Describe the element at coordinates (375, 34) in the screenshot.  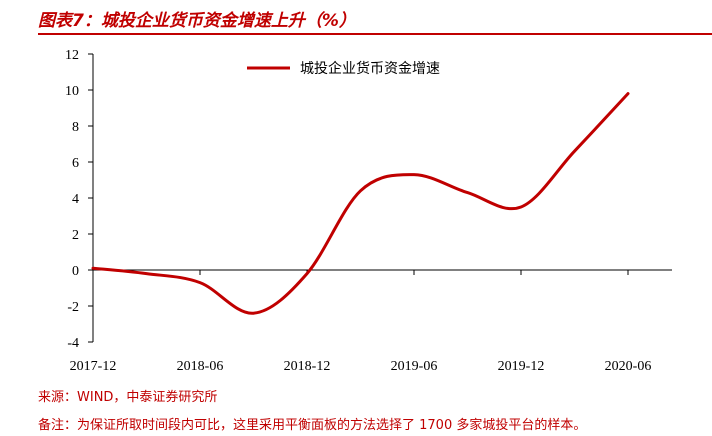
I see `title-divider` at that location.